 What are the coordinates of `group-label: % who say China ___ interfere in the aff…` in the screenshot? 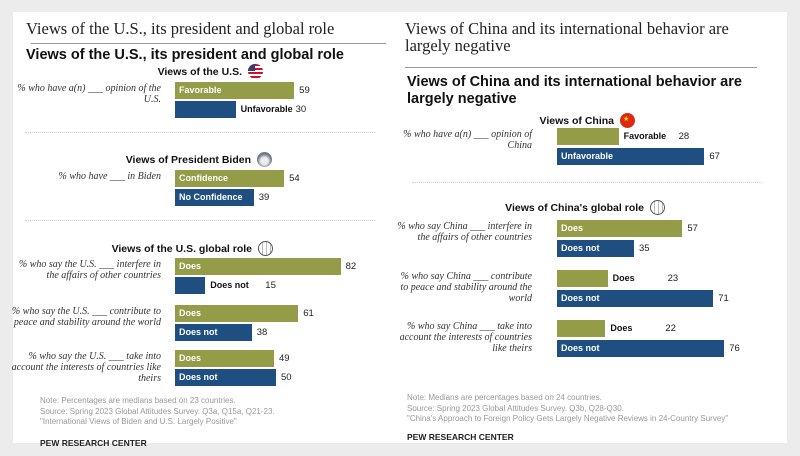 It's located at (464, 232).